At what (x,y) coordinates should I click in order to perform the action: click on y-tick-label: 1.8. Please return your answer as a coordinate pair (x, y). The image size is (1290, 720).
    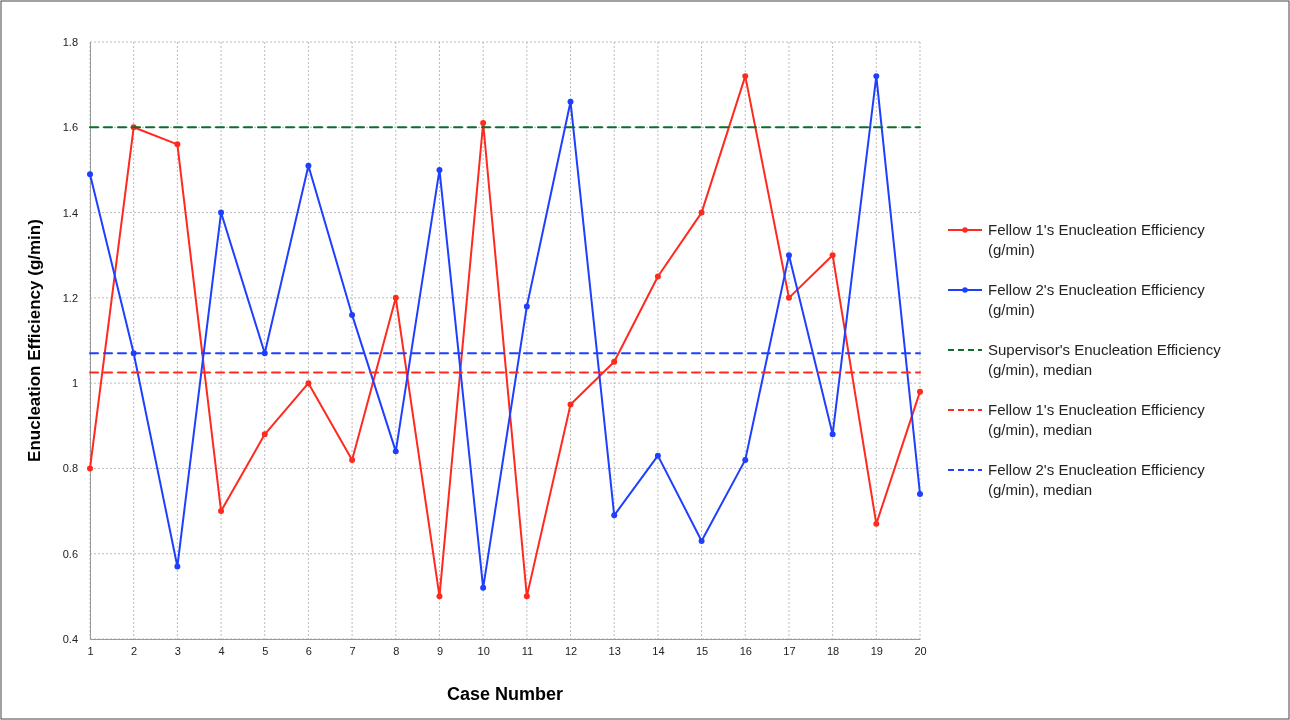
    Looking at the image, I should click on (70, 42).